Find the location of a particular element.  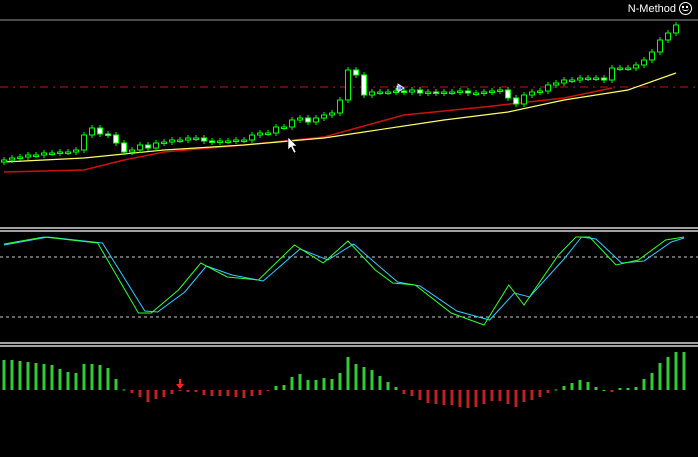

indicator-label: N-Method is located at coordinates (651, 9).